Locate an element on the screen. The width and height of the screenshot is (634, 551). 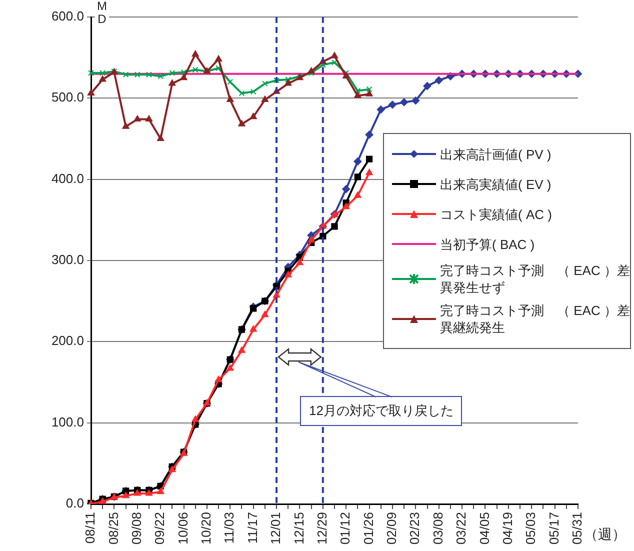
x-tick-label: 12/15 is located at coordinates (298, 528).